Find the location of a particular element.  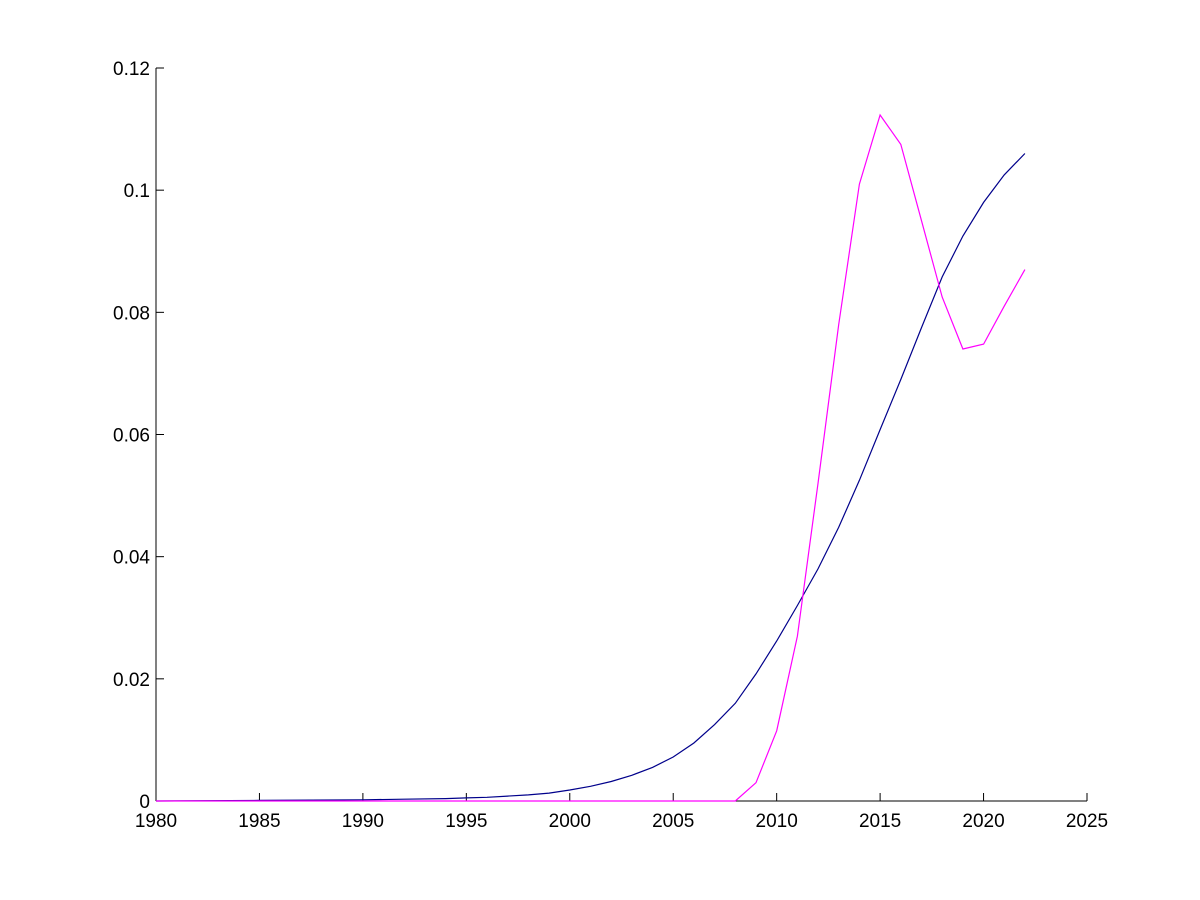

x-tick-label: 2005 is located at coordinates (673, 821).